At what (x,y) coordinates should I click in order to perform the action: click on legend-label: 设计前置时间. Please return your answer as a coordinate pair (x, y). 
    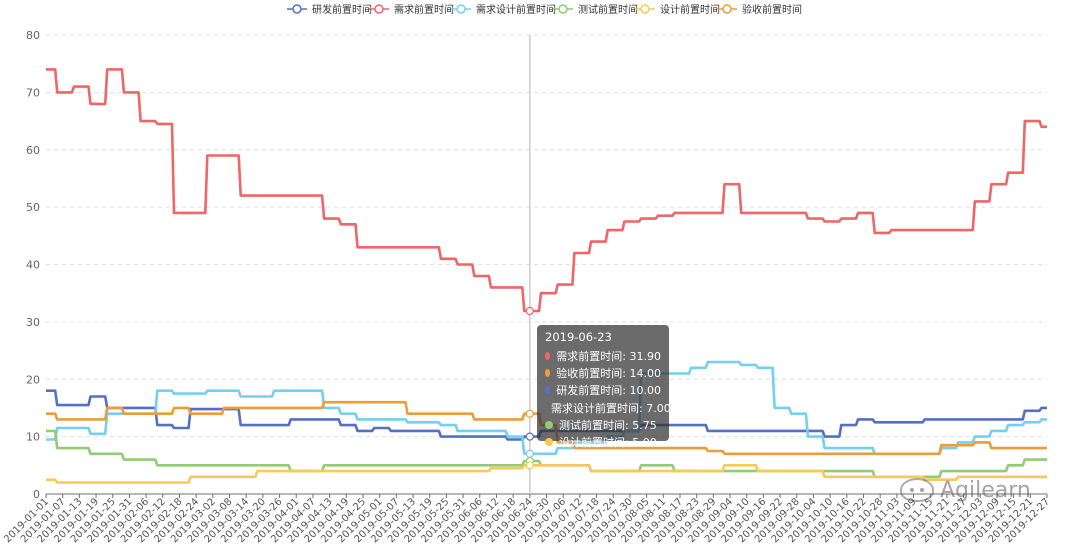
    Looking at the image, I should click on (690, 9).